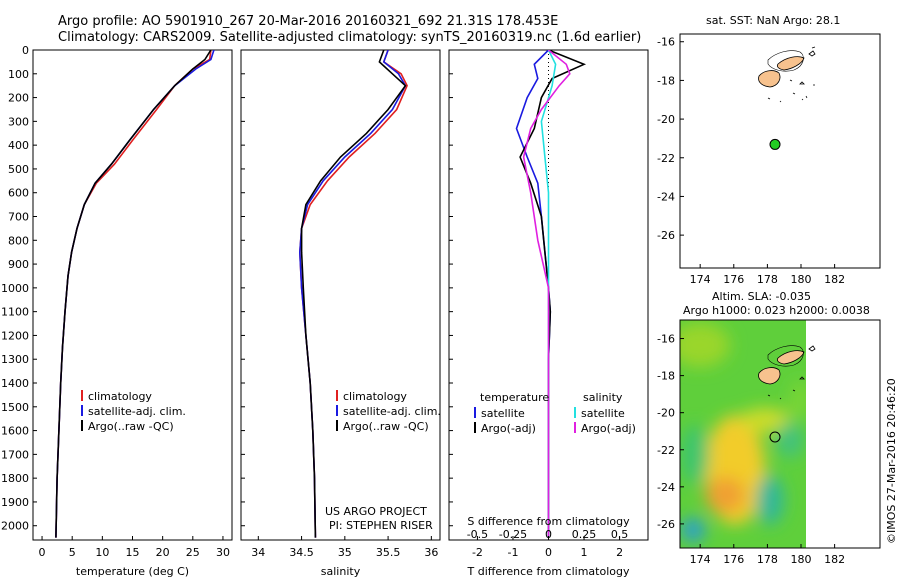  Describe the element at coordinates (345, 552) in the screenshot. I see `x-tick-label: 35` at that location.